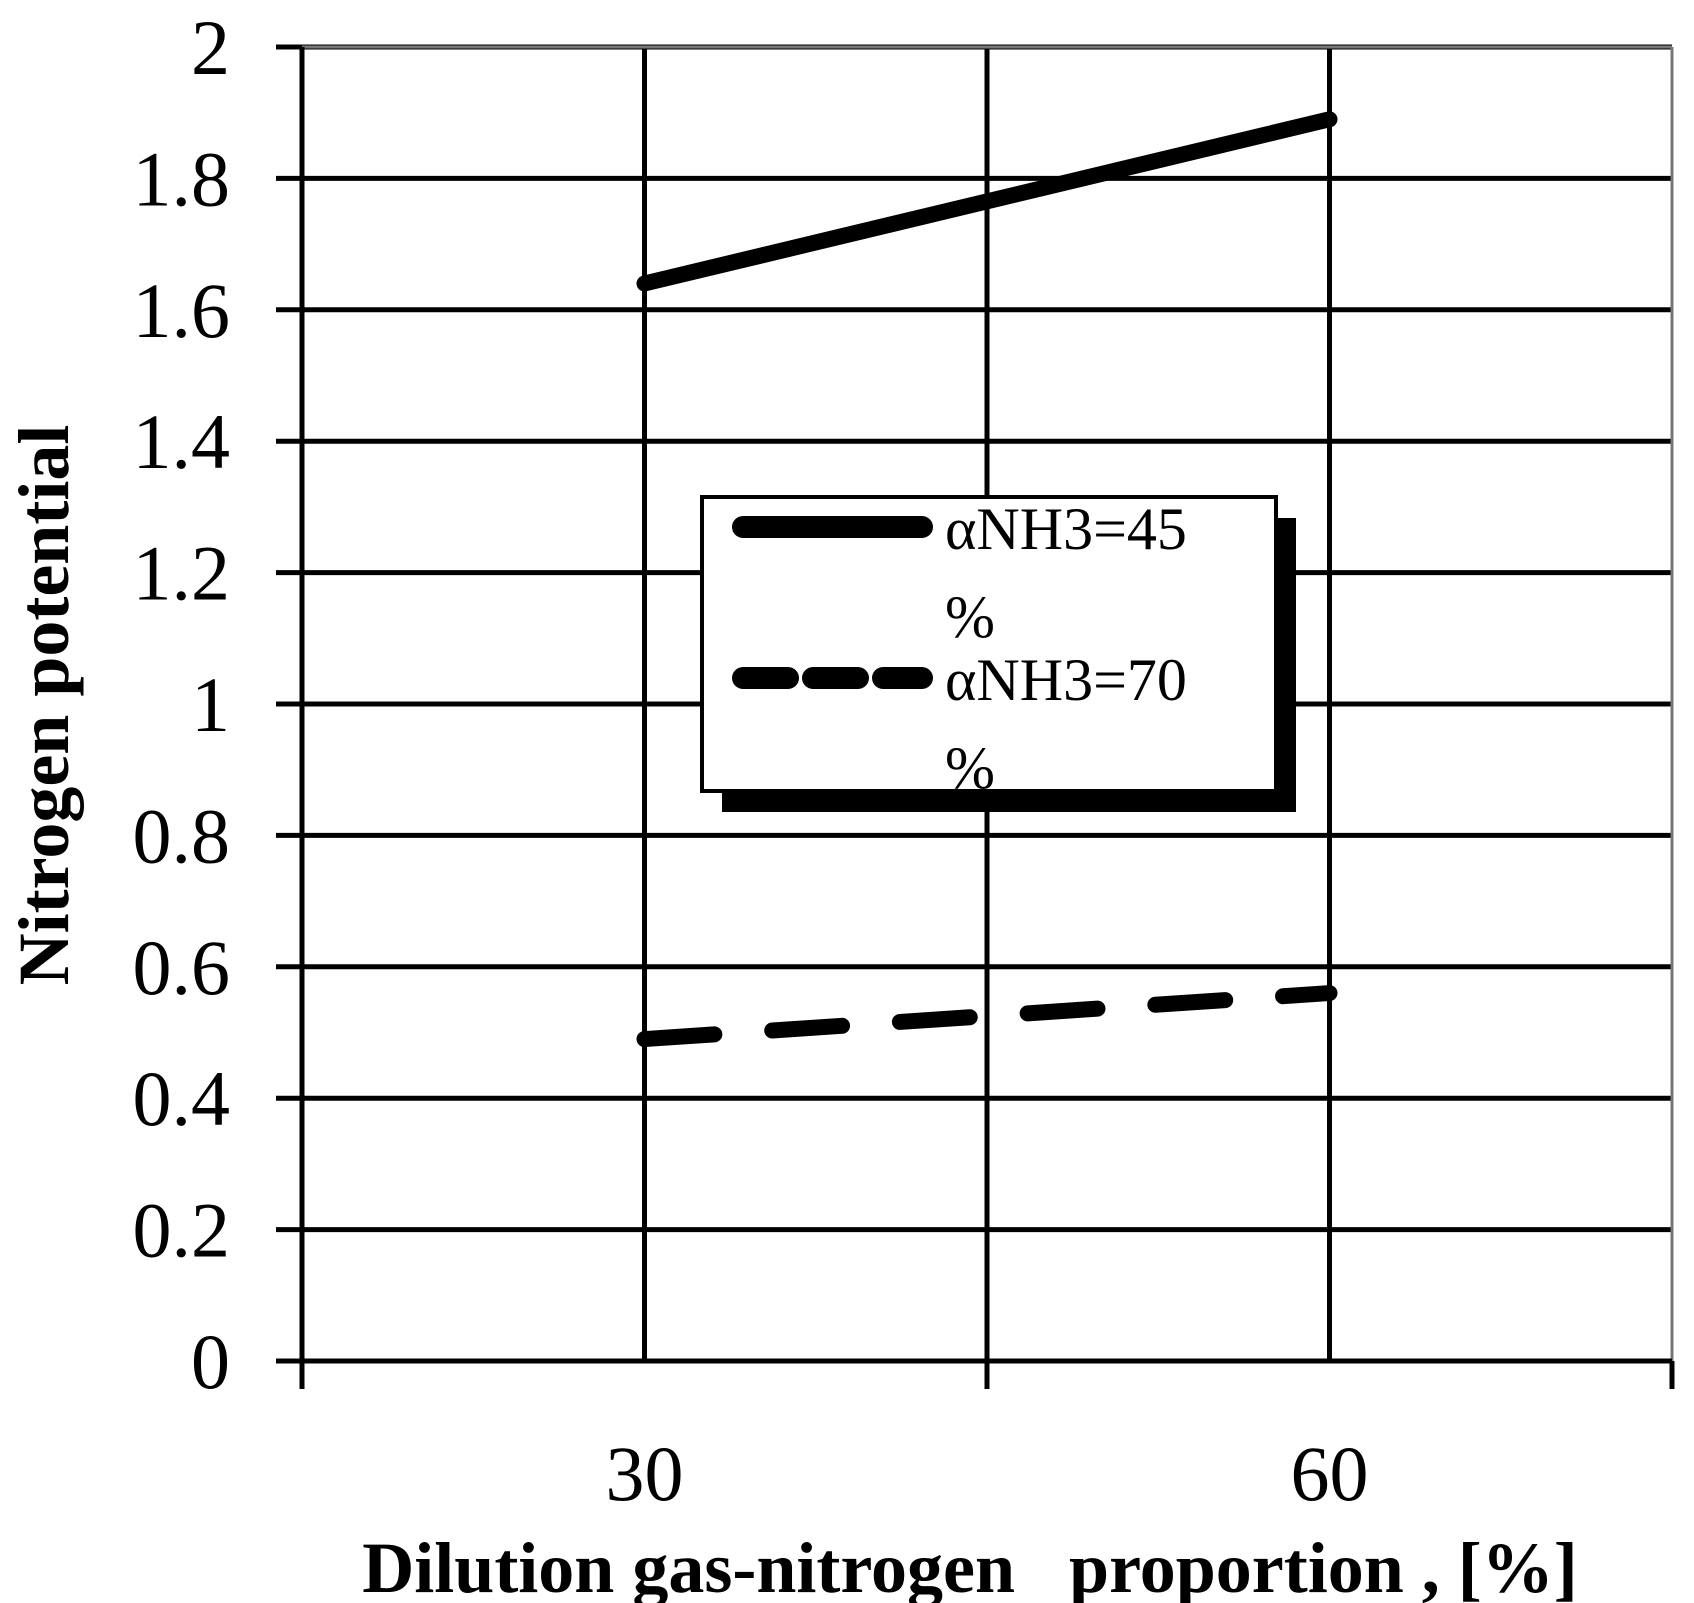  What do you see at coordinates (1066, 680) in the screenshot?
I see `legend-label-2: αNH3=70` at bounding box center [1066, 680].